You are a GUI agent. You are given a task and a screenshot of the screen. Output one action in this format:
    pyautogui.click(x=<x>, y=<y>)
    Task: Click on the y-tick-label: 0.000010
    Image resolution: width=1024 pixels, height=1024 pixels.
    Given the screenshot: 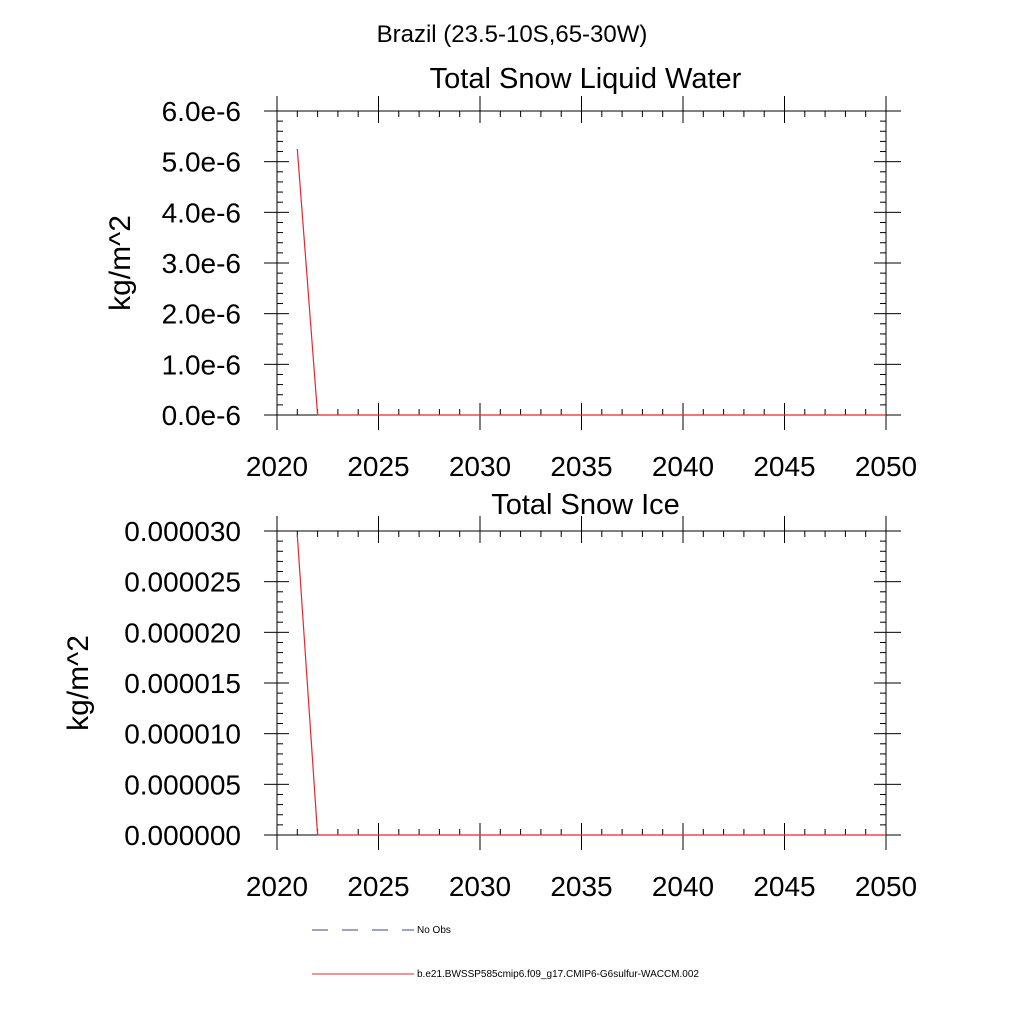 What is the action you would take?
    pyautogui.click(x=182, y=734)
    